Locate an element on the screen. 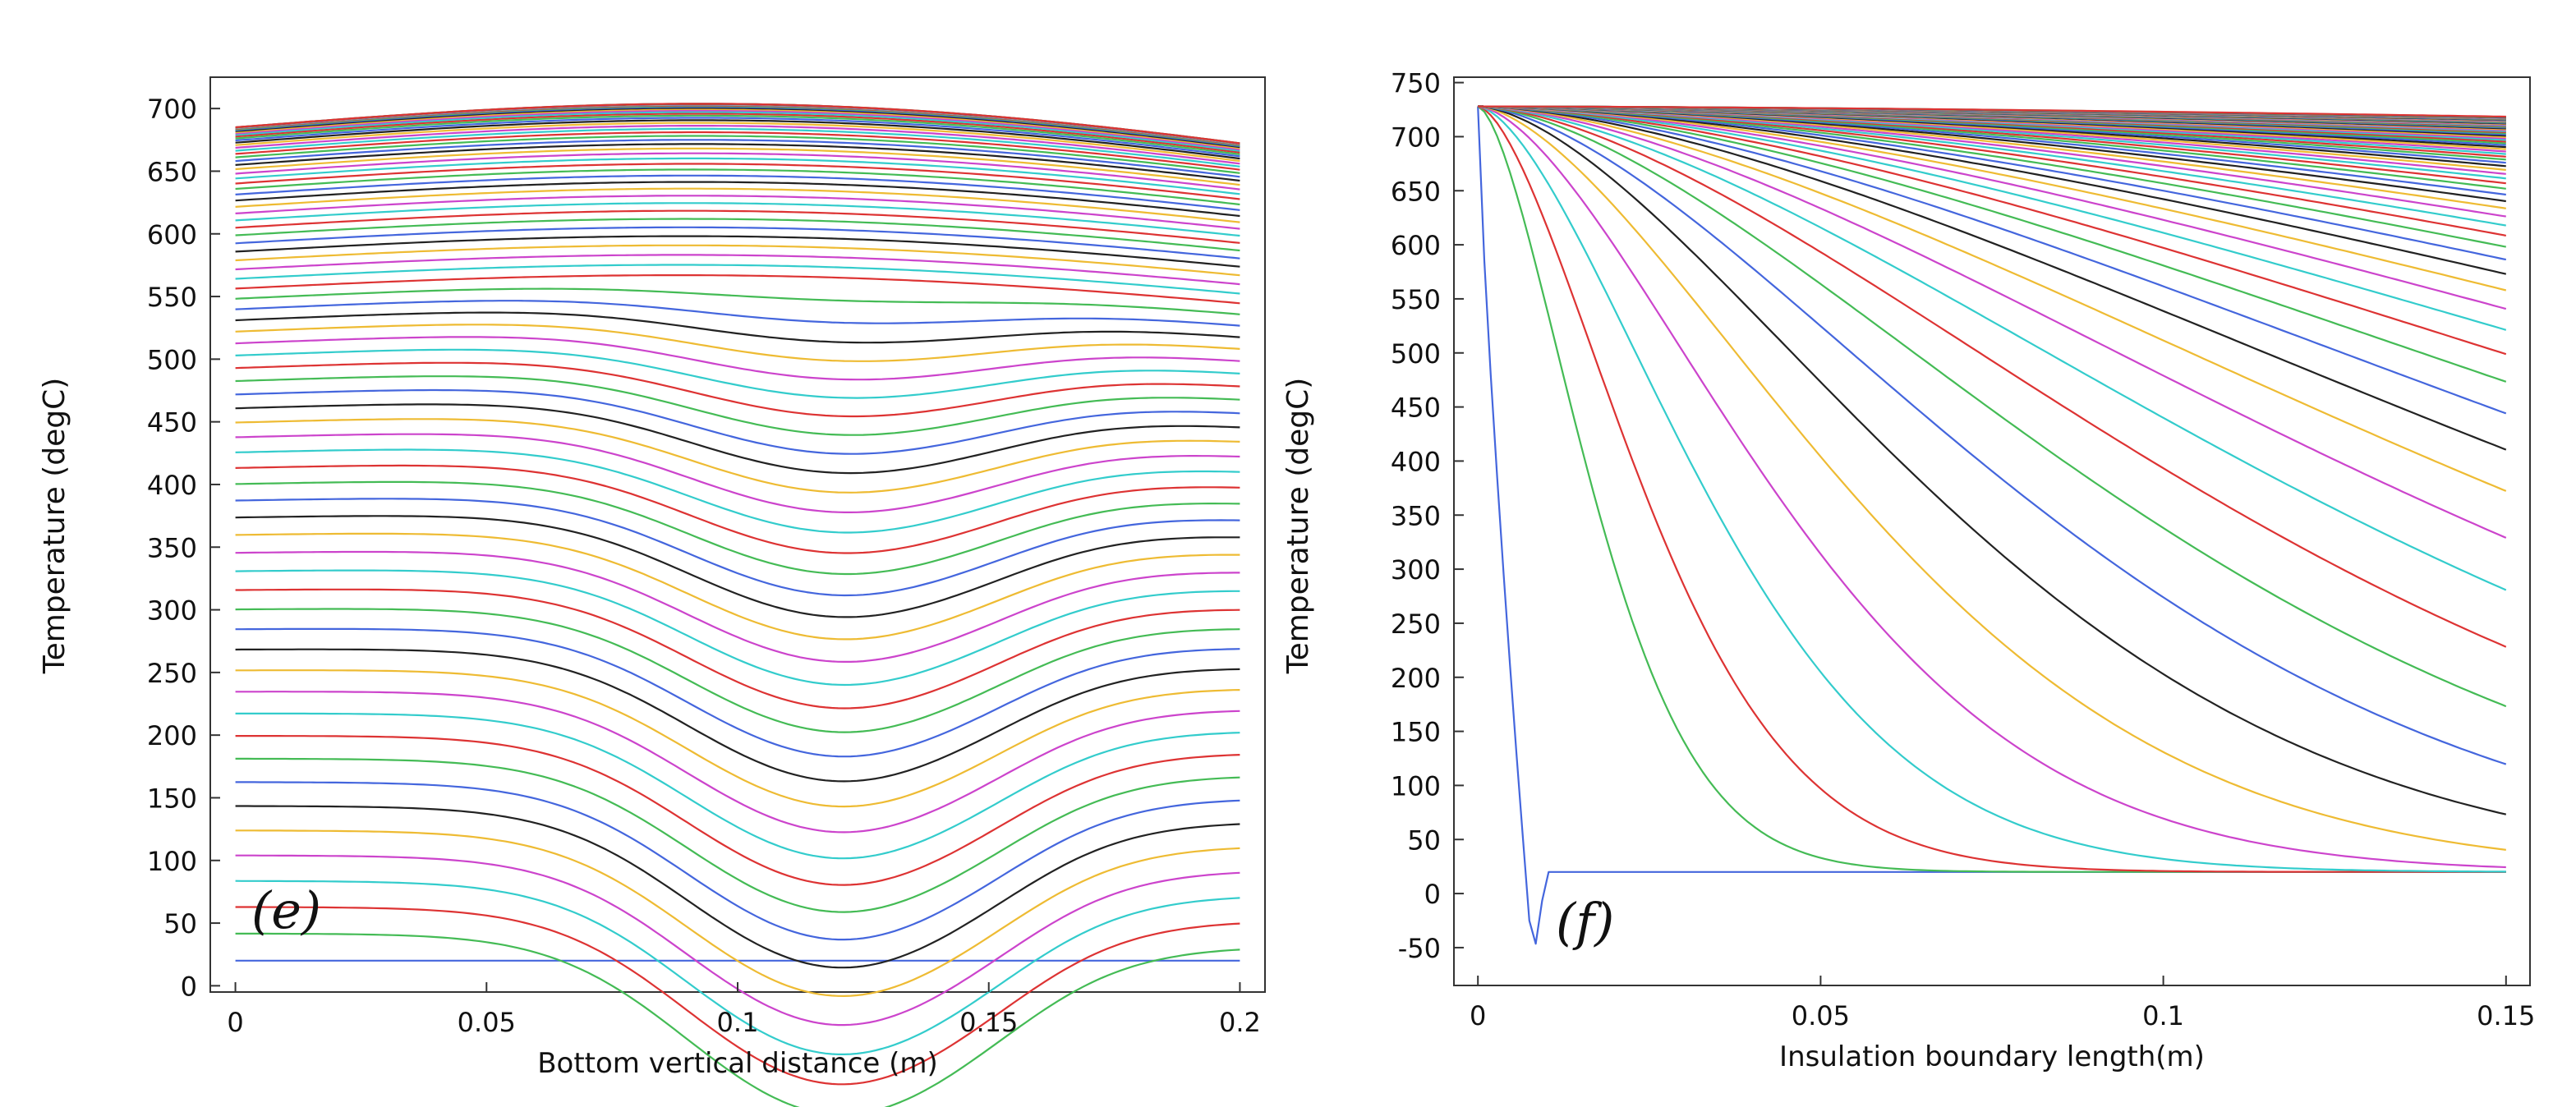 The width and height of the screenshot is (2576, 1107). chart-e-y-tick-label: 600 is located at coordinates (172, 234).